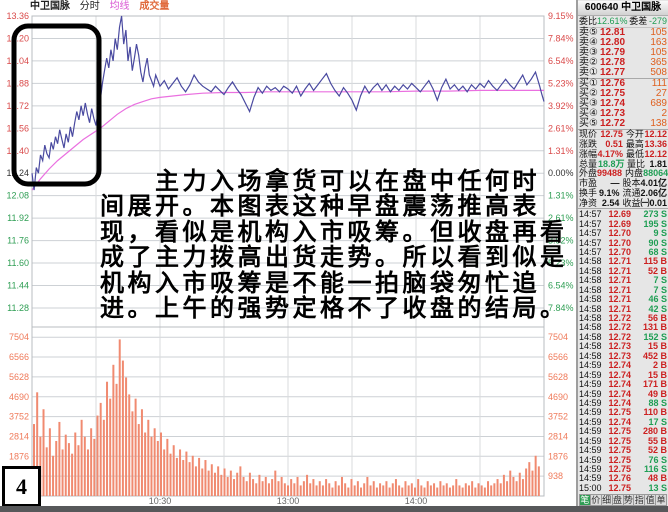 The width and height of the screenshot is (668, 512). Describe the element at coordinates (619, 487) in the screenshot. I see `tick-price: 12.75` at that location.